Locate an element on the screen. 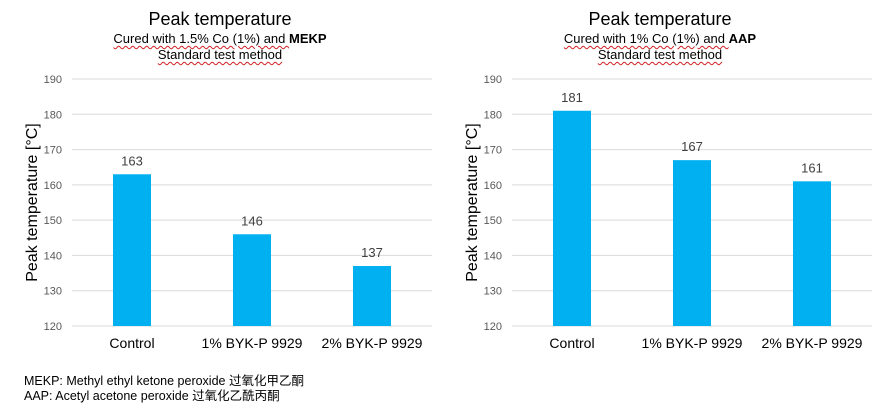 The width and height of the screenshot is (880, 417). chart-subtitle: Cured with 1.5% Co (1%) and MEKP is located at coordinates (220, 38).